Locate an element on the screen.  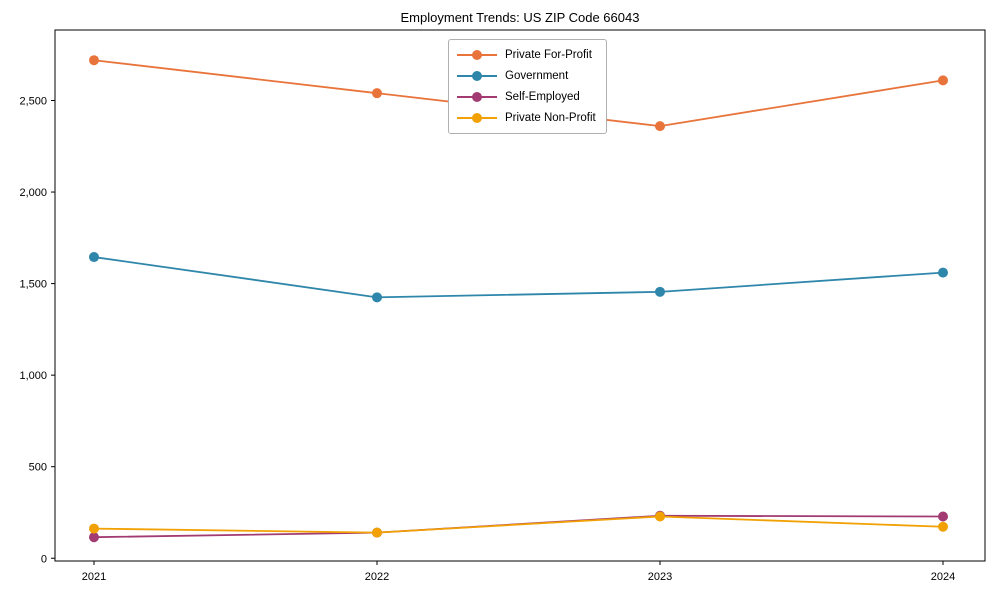
y-tick-label: 0 is located at coordinates (44, 559).